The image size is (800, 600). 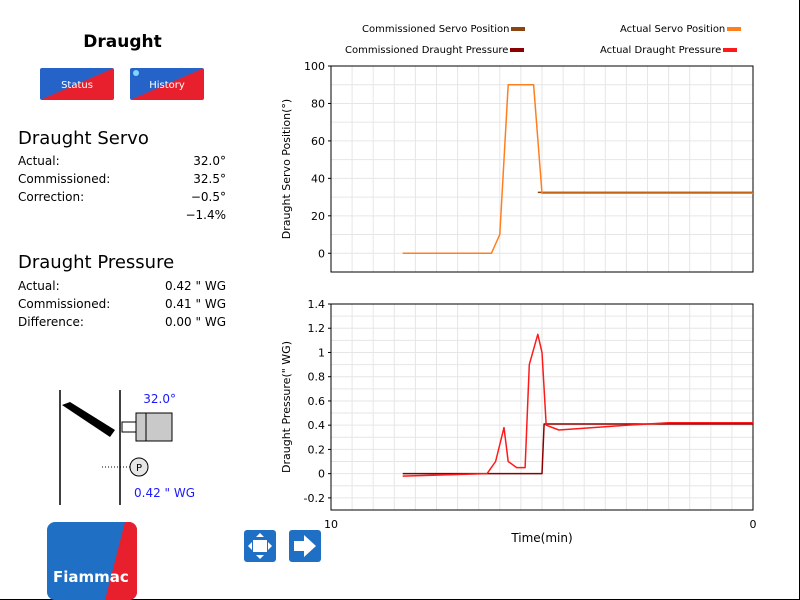 I want to click on legend-commissioned-servo-label: Commissioned Servo Position, so click(x=436, y=29).